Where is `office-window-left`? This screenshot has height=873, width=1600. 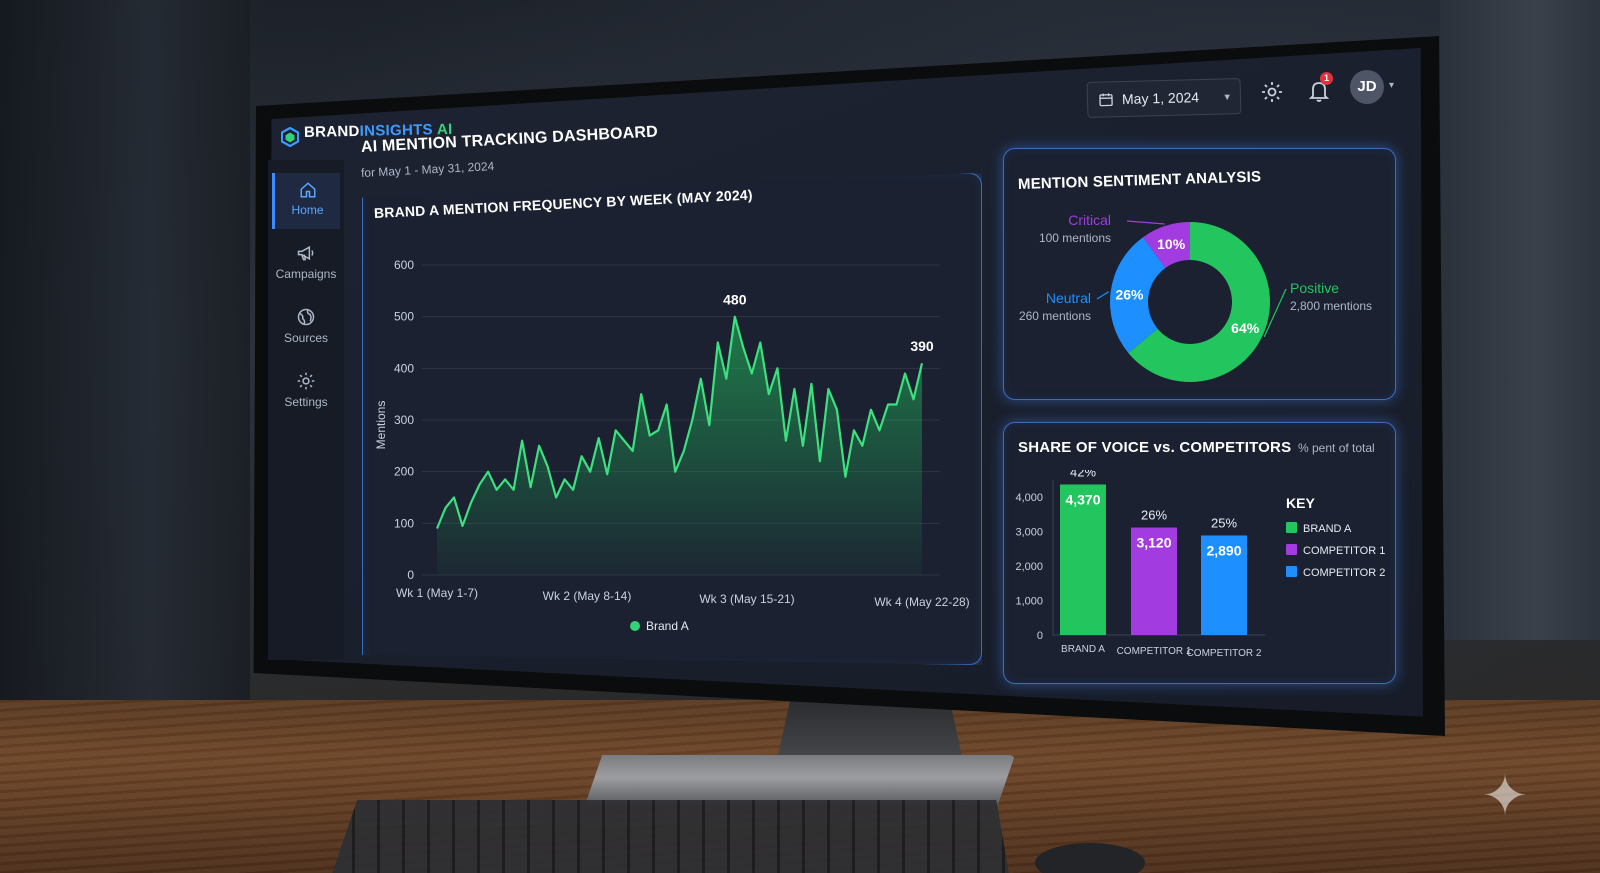 office-window-left is located at coordinates (125, 350).